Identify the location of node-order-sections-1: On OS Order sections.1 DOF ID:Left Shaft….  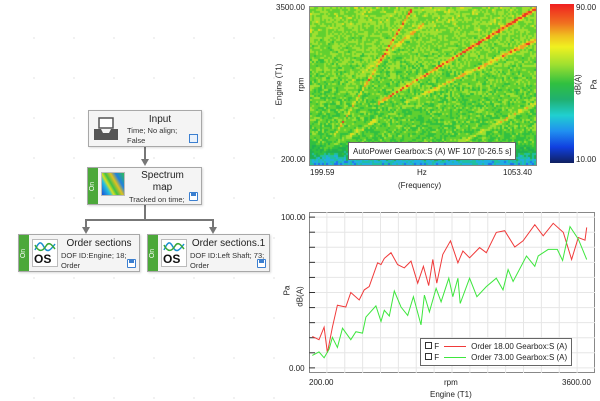
(208, 253).